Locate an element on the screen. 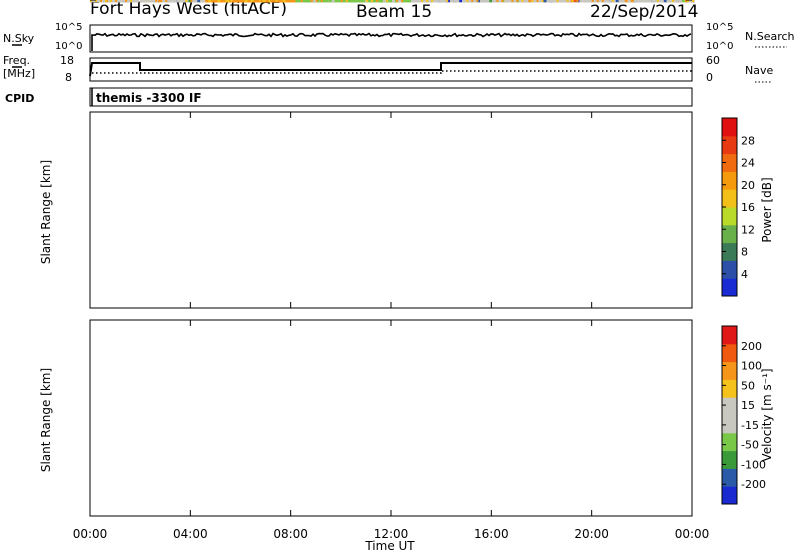 The width and height of the screenshot is (800, 554). power-y-ticks: 1000200030004000 is located at coordinates (372, 1).